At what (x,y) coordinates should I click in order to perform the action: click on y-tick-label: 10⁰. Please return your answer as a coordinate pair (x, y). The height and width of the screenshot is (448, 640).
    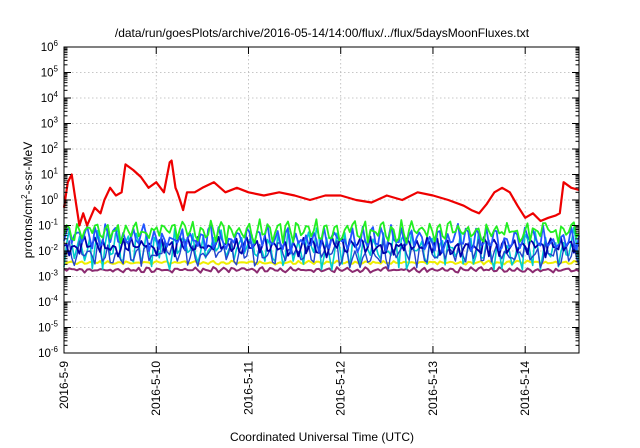
    Looking at the image, I should click on (50, 199).